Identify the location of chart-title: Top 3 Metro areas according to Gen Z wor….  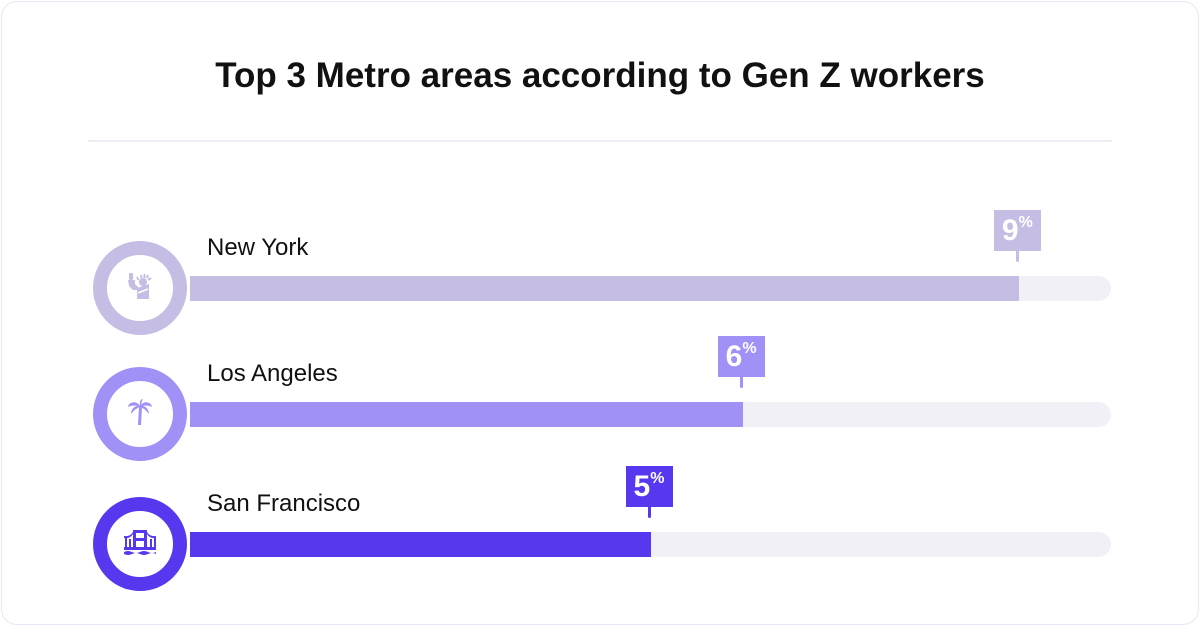
(600, 75).